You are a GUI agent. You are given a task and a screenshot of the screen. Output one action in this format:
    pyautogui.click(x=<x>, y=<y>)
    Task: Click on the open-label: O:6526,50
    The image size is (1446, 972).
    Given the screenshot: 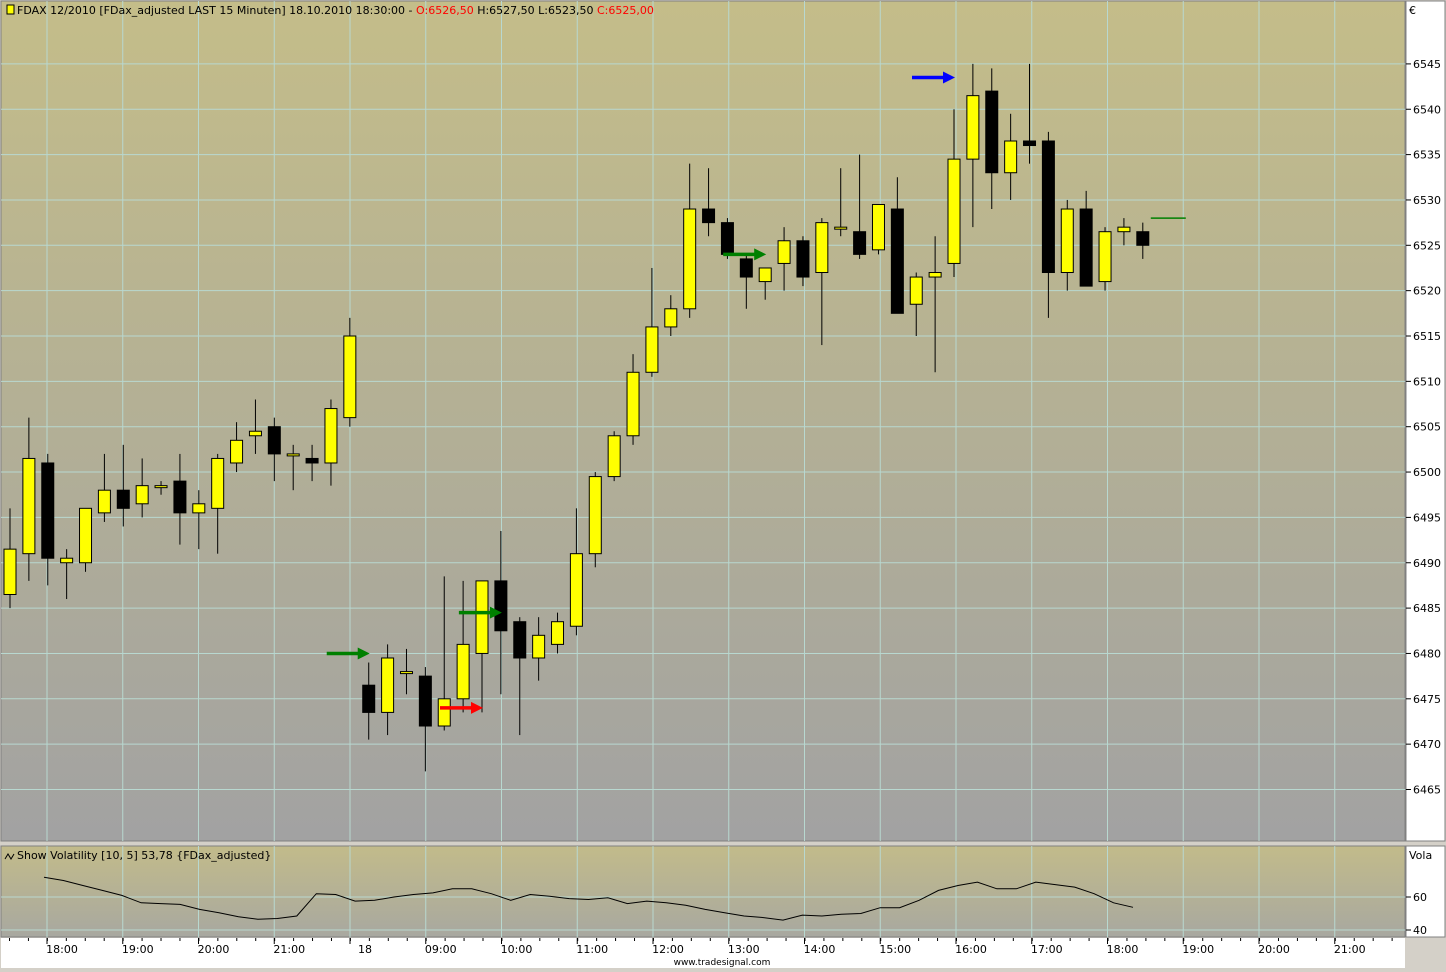 What is the action you would take?
    pyautogui.click(x=445, y=10)
    